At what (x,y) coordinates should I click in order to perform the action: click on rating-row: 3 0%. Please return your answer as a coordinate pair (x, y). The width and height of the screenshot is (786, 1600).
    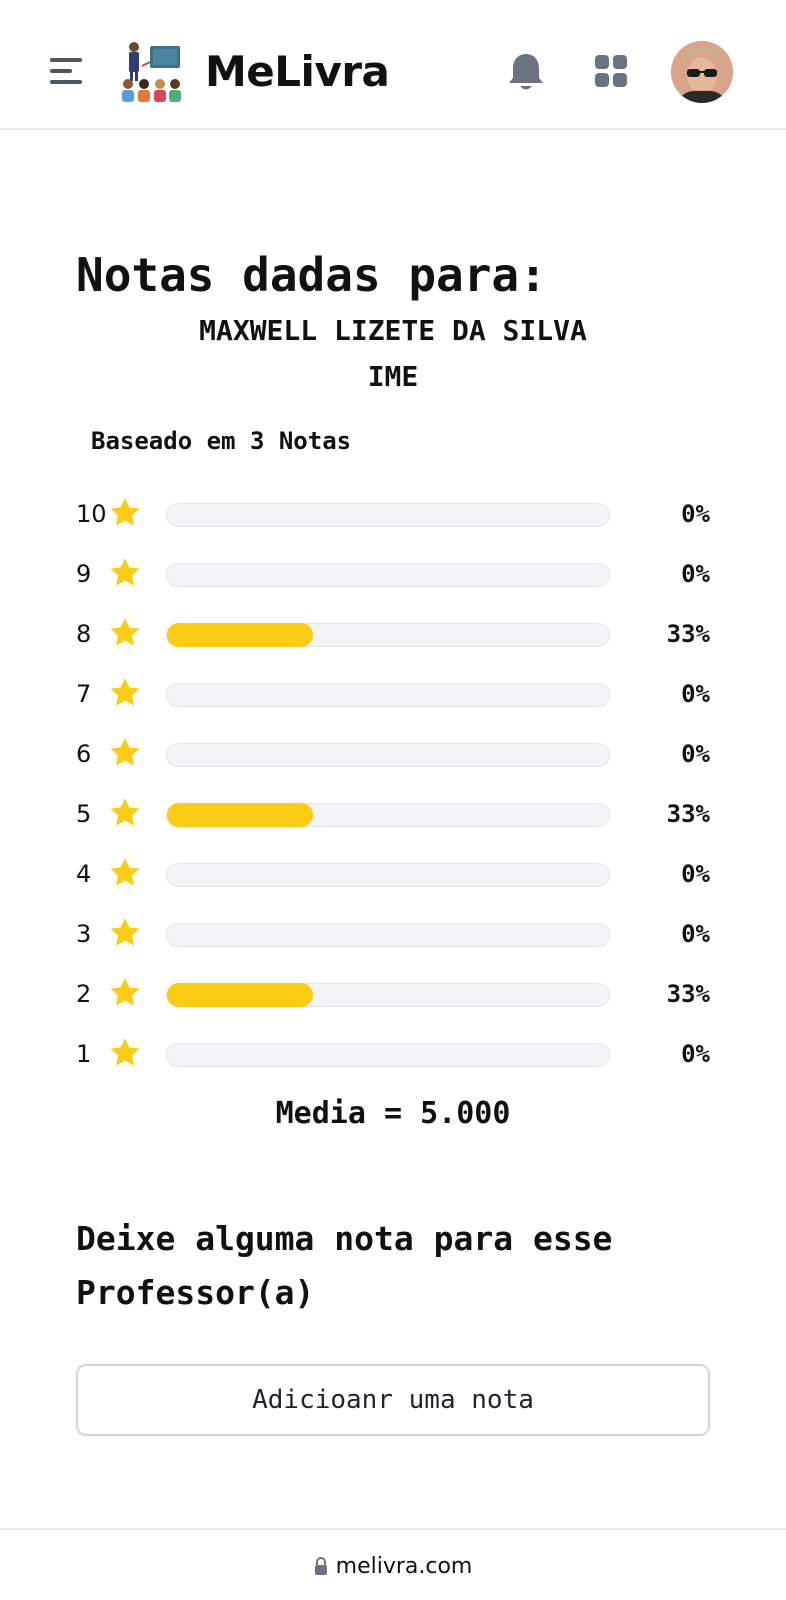
    Looking at the image, I should click on (393, 934).